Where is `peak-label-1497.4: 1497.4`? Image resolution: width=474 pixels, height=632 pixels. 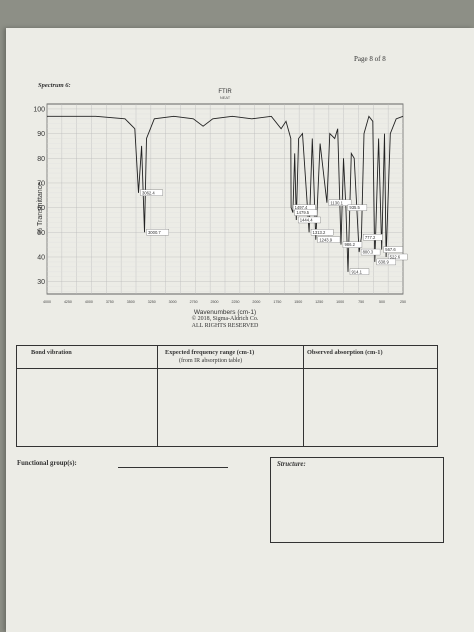
peak-label-1497.4: 1497.4 is located at coordinates (301, 207).